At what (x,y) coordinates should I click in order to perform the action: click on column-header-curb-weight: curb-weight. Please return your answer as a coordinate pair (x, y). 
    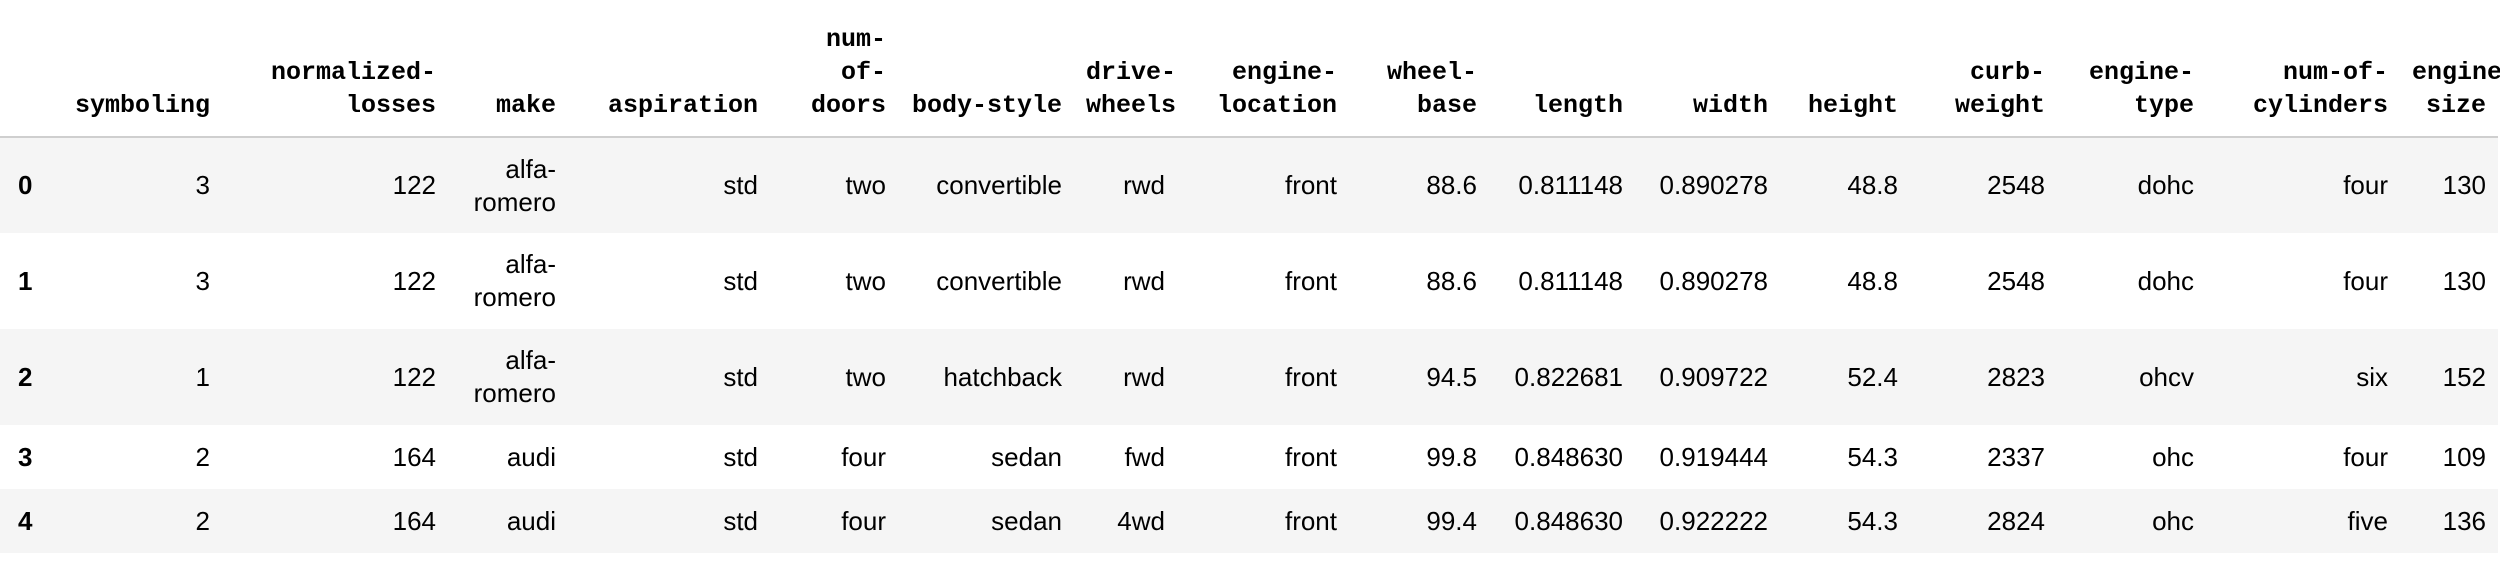
    Looking at the image, I should click on (1983, 80).